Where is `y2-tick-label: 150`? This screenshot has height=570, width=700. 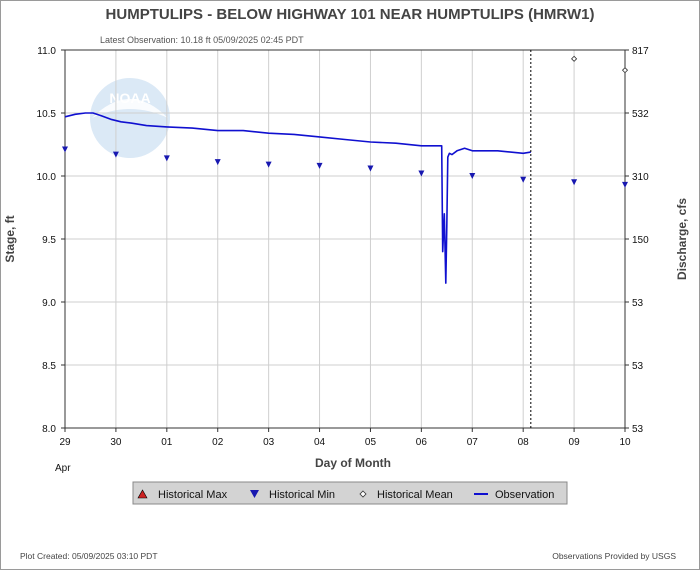
y2-tick-label: 150 is located at coordinates (640, 240).